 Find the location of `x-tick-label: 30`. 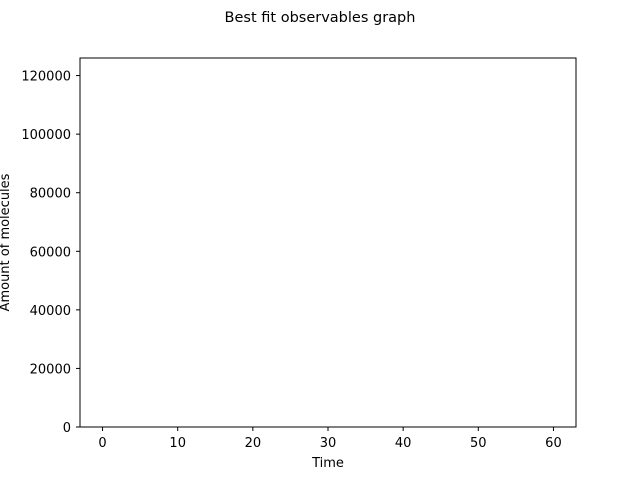

x-tick-label: 30 is located at coordinates (328, 443).